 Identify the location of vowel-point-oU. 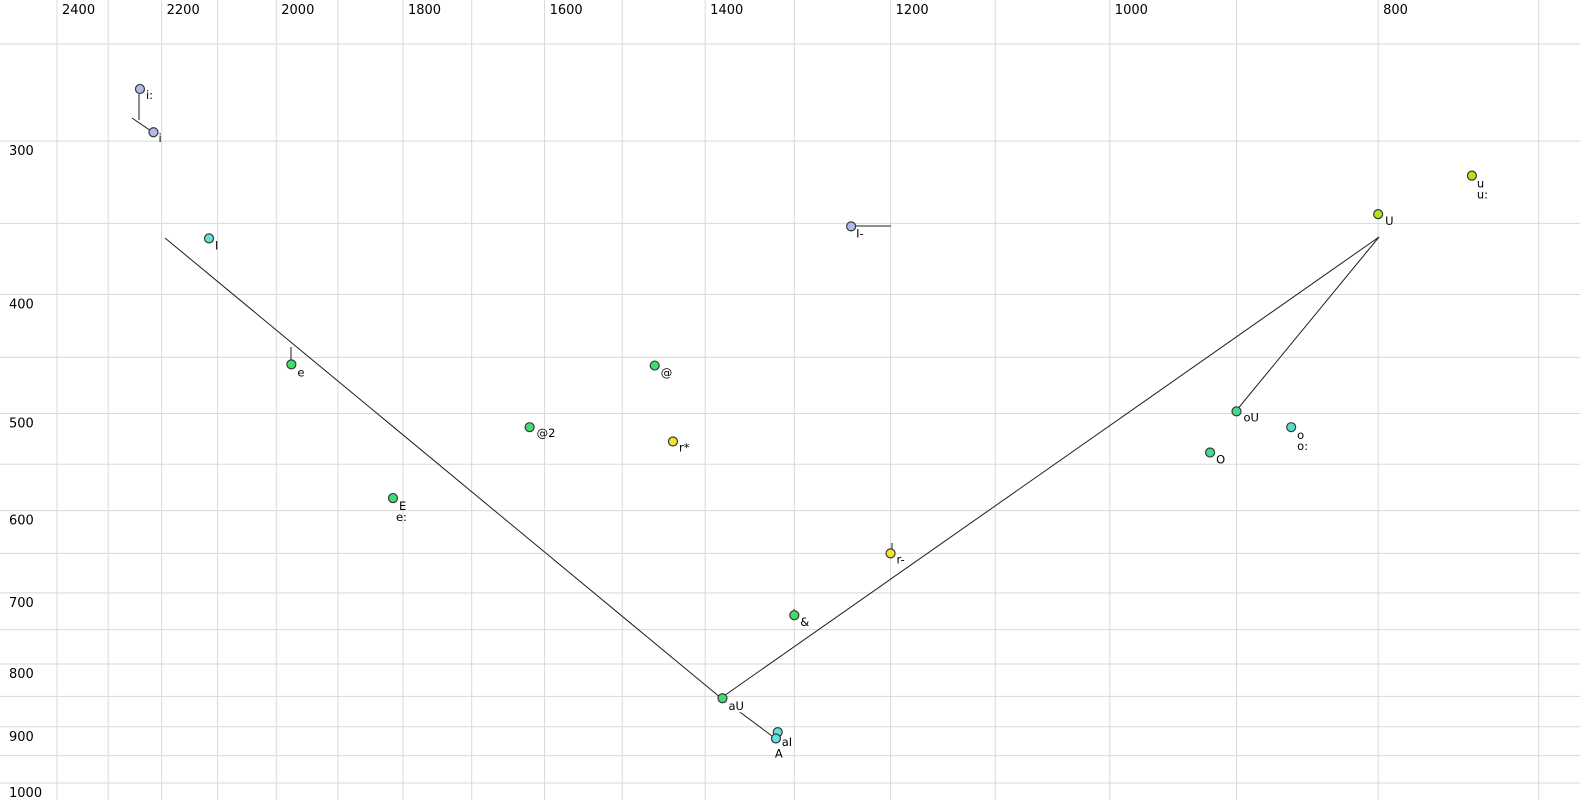
(1236, 411).